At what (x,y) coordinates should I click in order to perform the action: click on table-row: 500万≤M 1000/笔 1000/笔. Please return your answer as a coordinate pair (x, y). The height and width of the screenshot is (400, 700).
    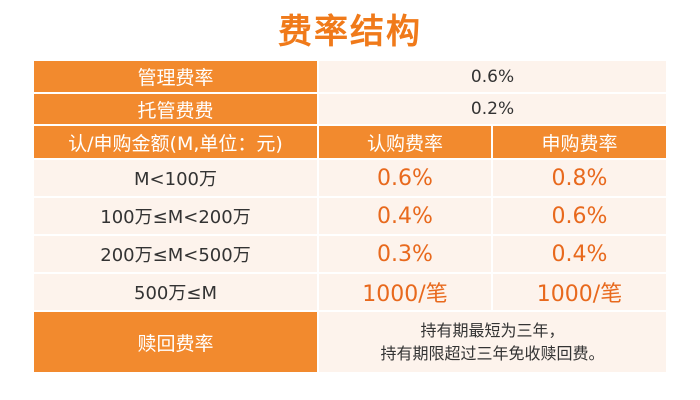
    Looking at the image, I should click on (350, 292).